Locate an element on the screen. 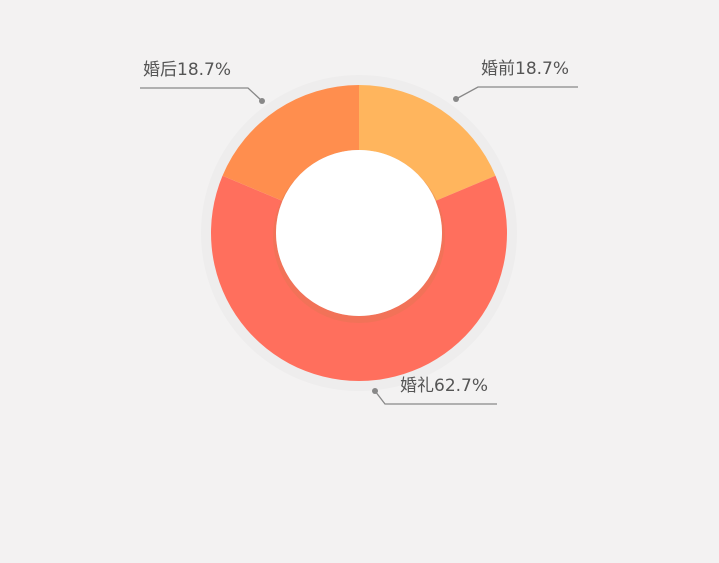  donut-slice-婚前 is located at coordinates (427, 143).